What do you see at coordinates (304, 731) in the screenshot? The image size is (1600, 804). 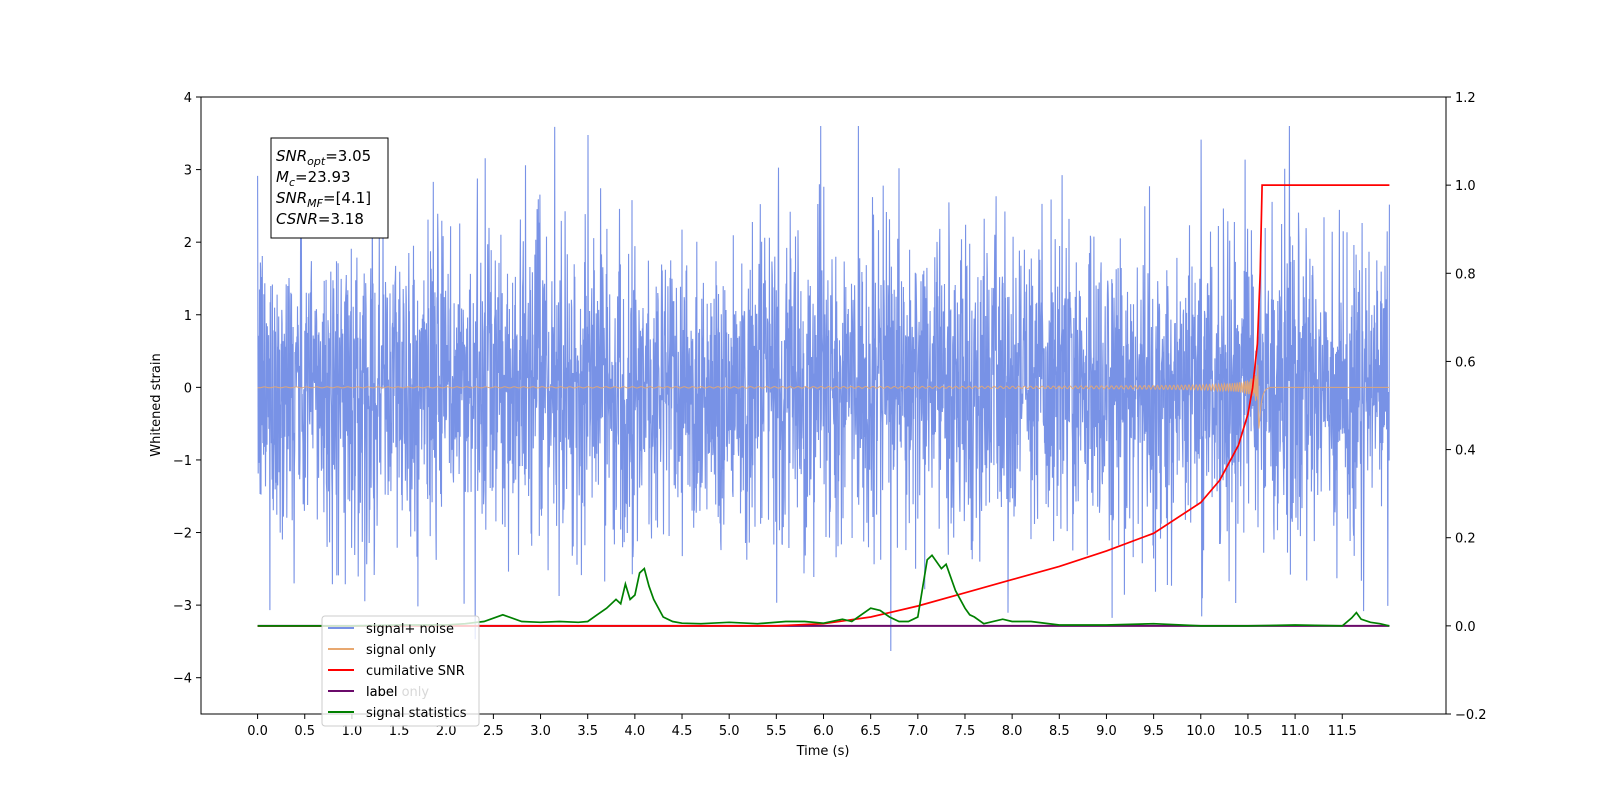 I see `x-tick-label: 0.5` at bounding box center [304, 731].